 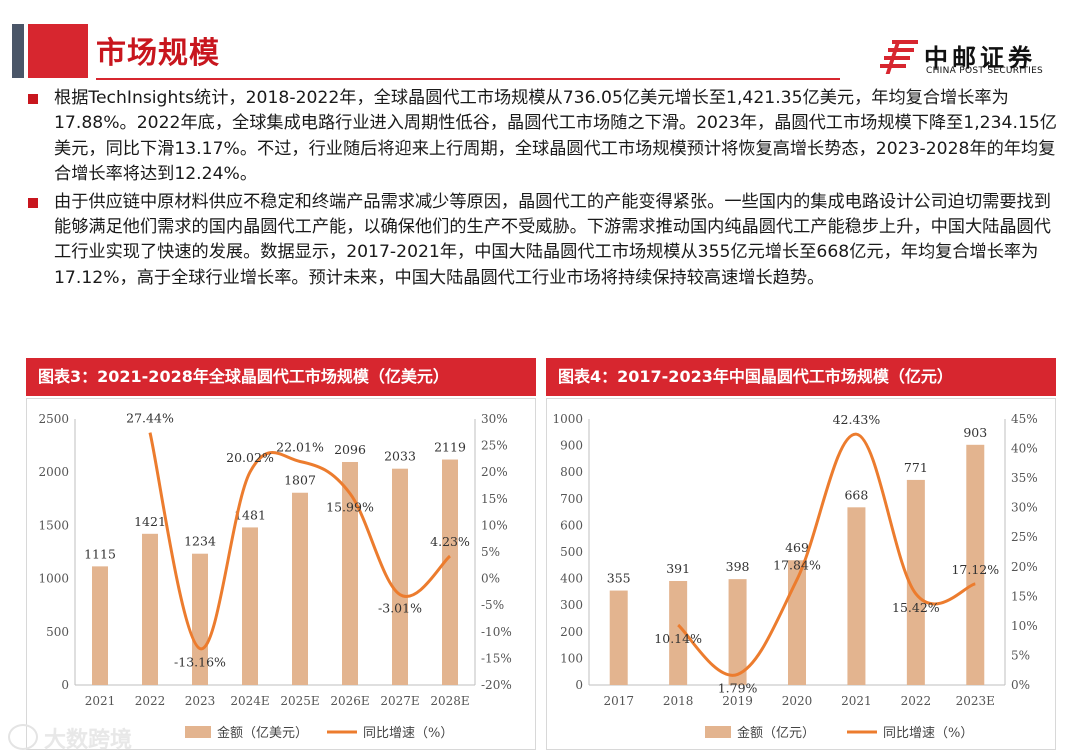 What do you see at coordinates (490, 579) in the screenshot?
I see `y2-tick-label: 0%` at bounding box center [490, 579].